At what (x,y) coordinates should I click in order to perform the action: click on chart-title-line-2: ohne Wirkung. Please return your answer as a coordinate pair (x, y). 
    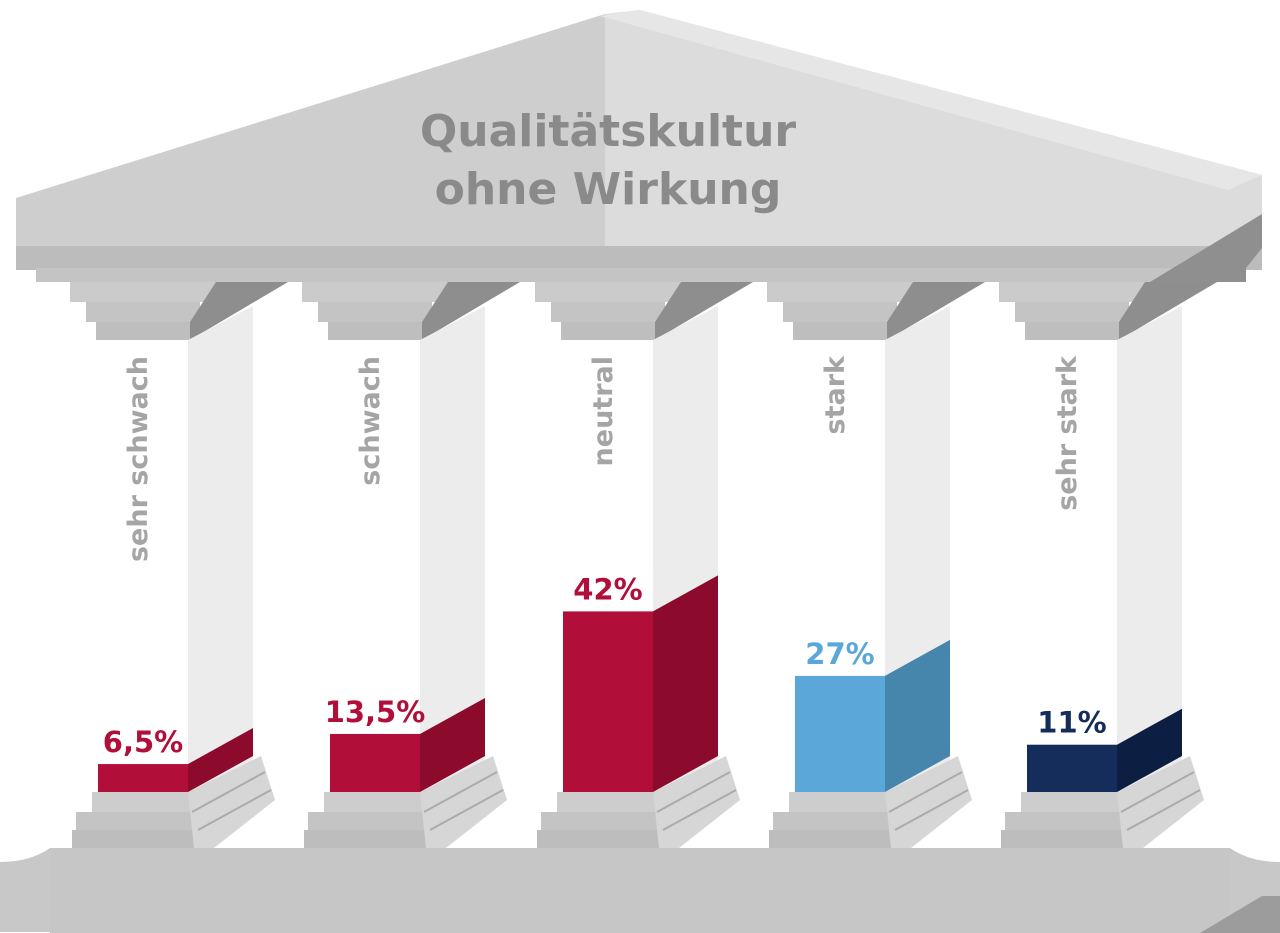
    Looking at the image, I should click on (608, 189).